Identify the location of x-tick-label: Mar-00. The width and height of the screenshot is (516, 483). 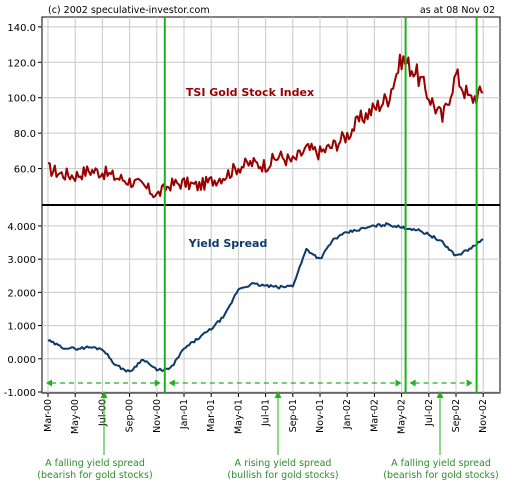
(48, 415).